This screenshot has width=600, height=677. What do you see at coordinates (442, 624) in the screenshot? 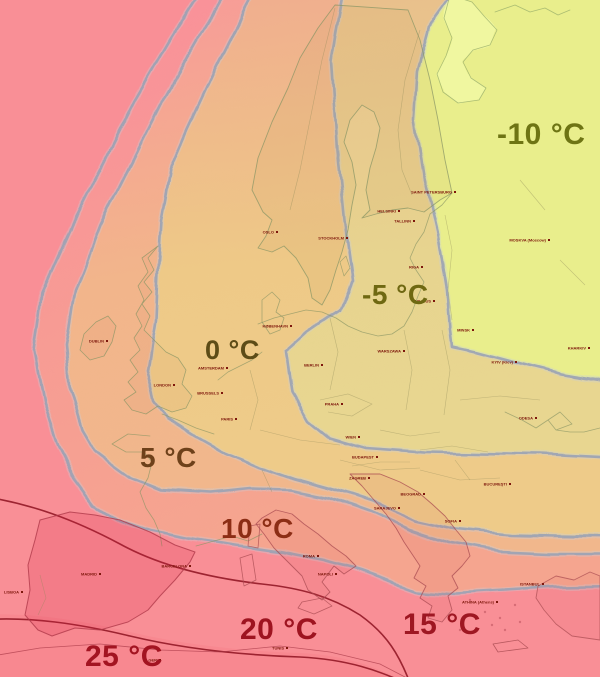
I see `label-15c: 15 °C` at bounding box center [442, 624].